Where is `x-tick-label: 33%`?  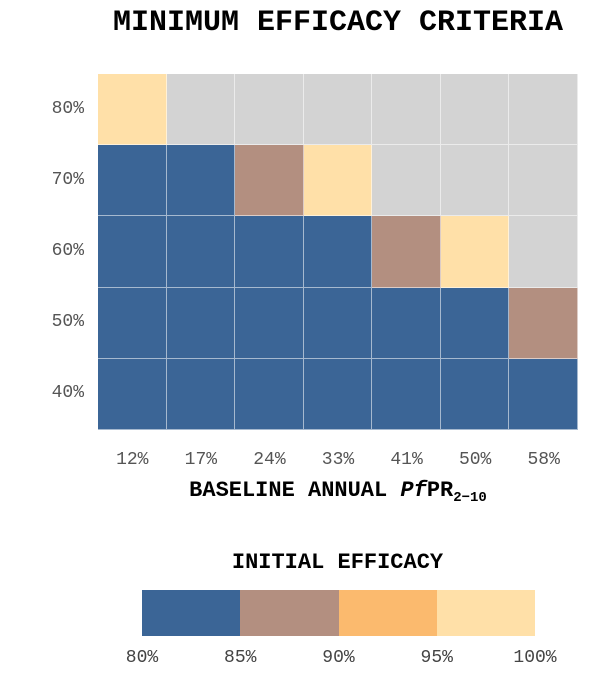 x-tick-label: 33% is located at coordinates (338, 460).